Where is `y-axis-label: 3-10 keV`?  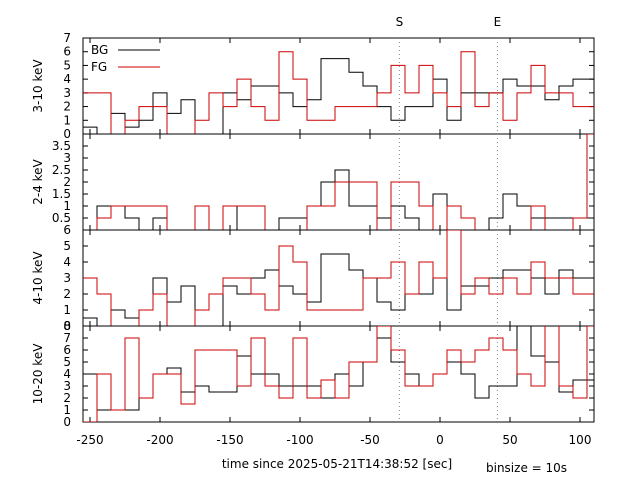
y-axis-label: 3-10 keV is located at coordinates (38, 86).